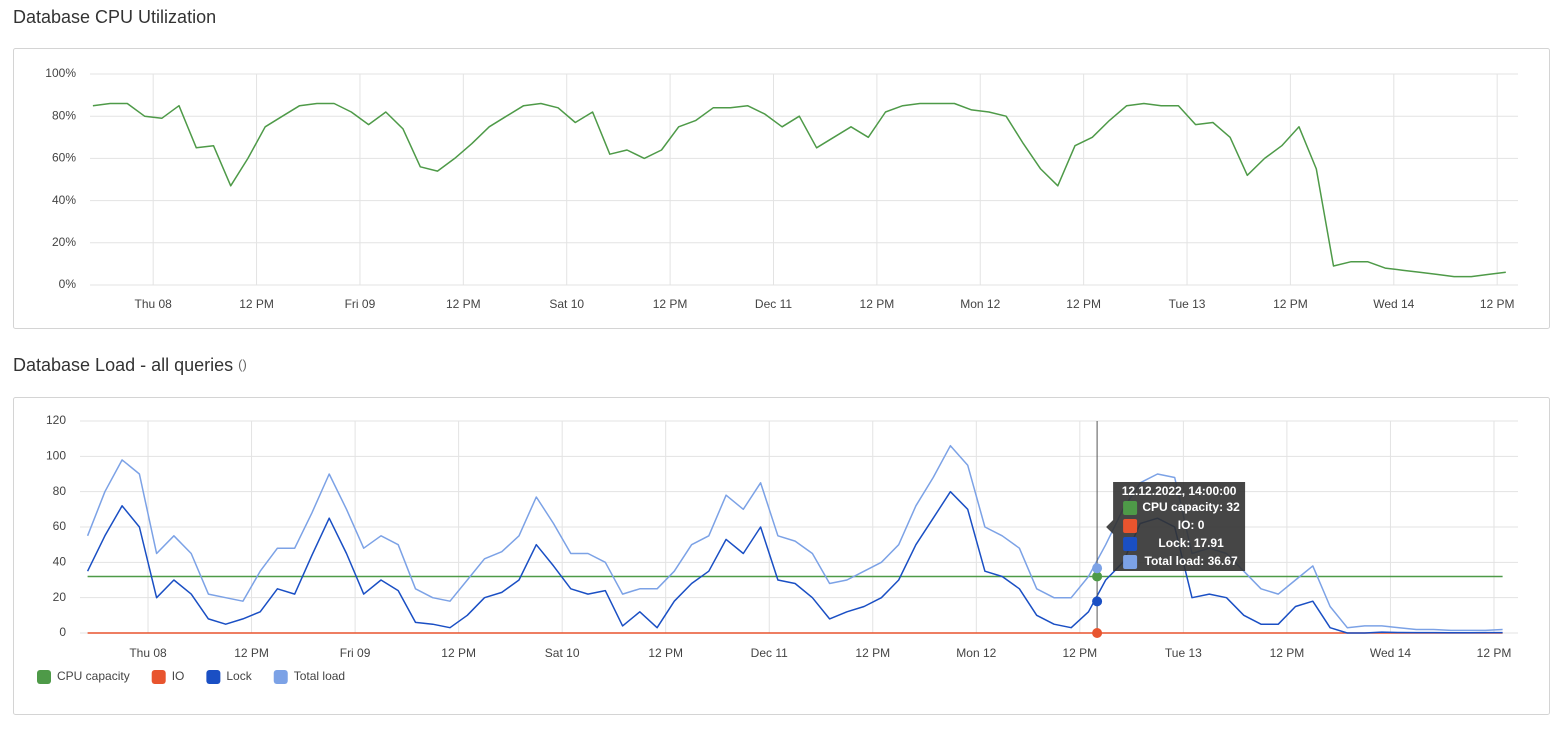  Describe the element at coordinates (56, 456) in the screenshot. I see `y-tick-label: 100` at that location.